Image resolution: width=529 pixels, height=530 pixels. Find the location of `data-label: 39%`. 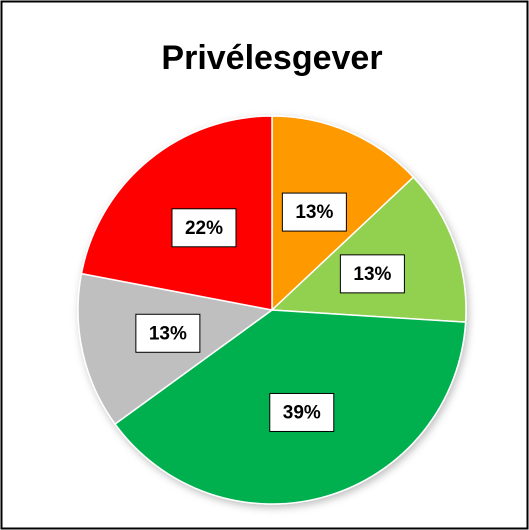

data-label: 39% is located at coordinates (302, 412).